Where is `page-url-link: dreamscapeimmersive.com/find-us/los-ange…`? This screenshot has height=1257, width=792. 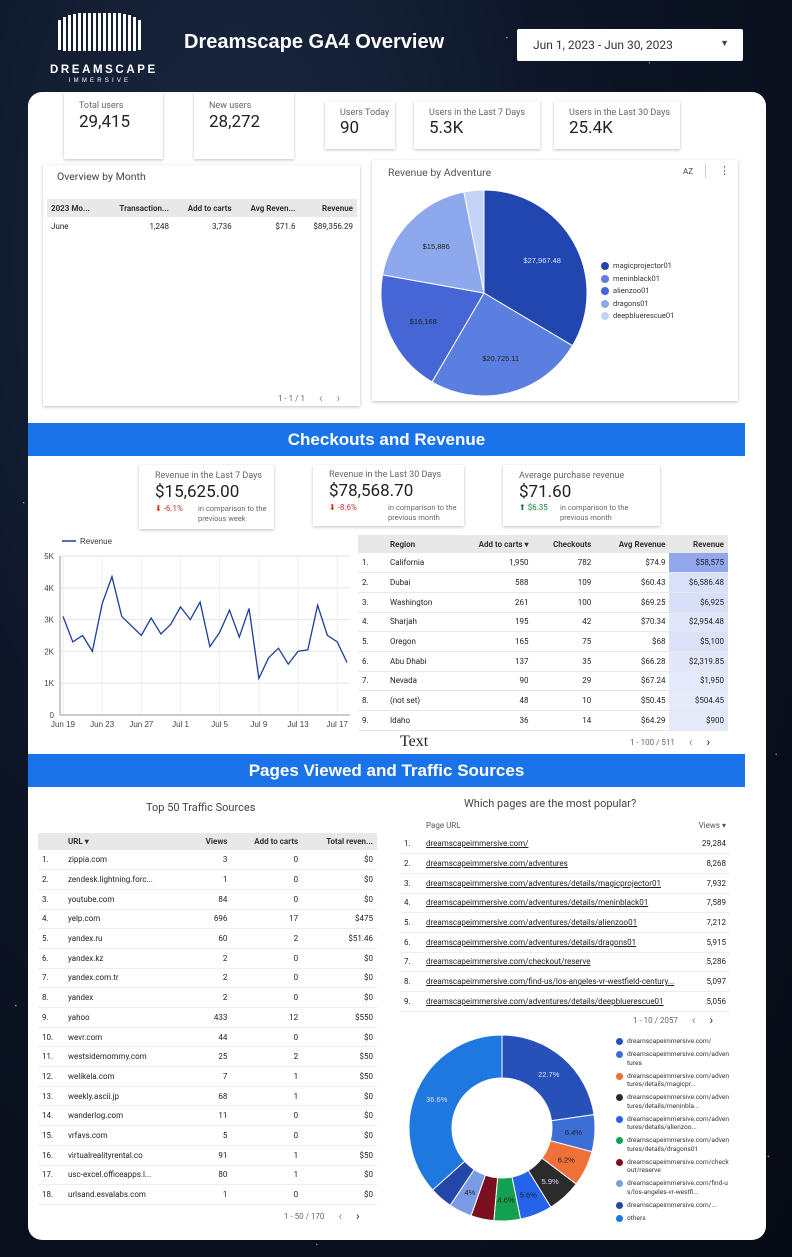
page-url-link: dreamscapeimmersive.com/find-us/los-ange… is located at coordinates (557, 982).